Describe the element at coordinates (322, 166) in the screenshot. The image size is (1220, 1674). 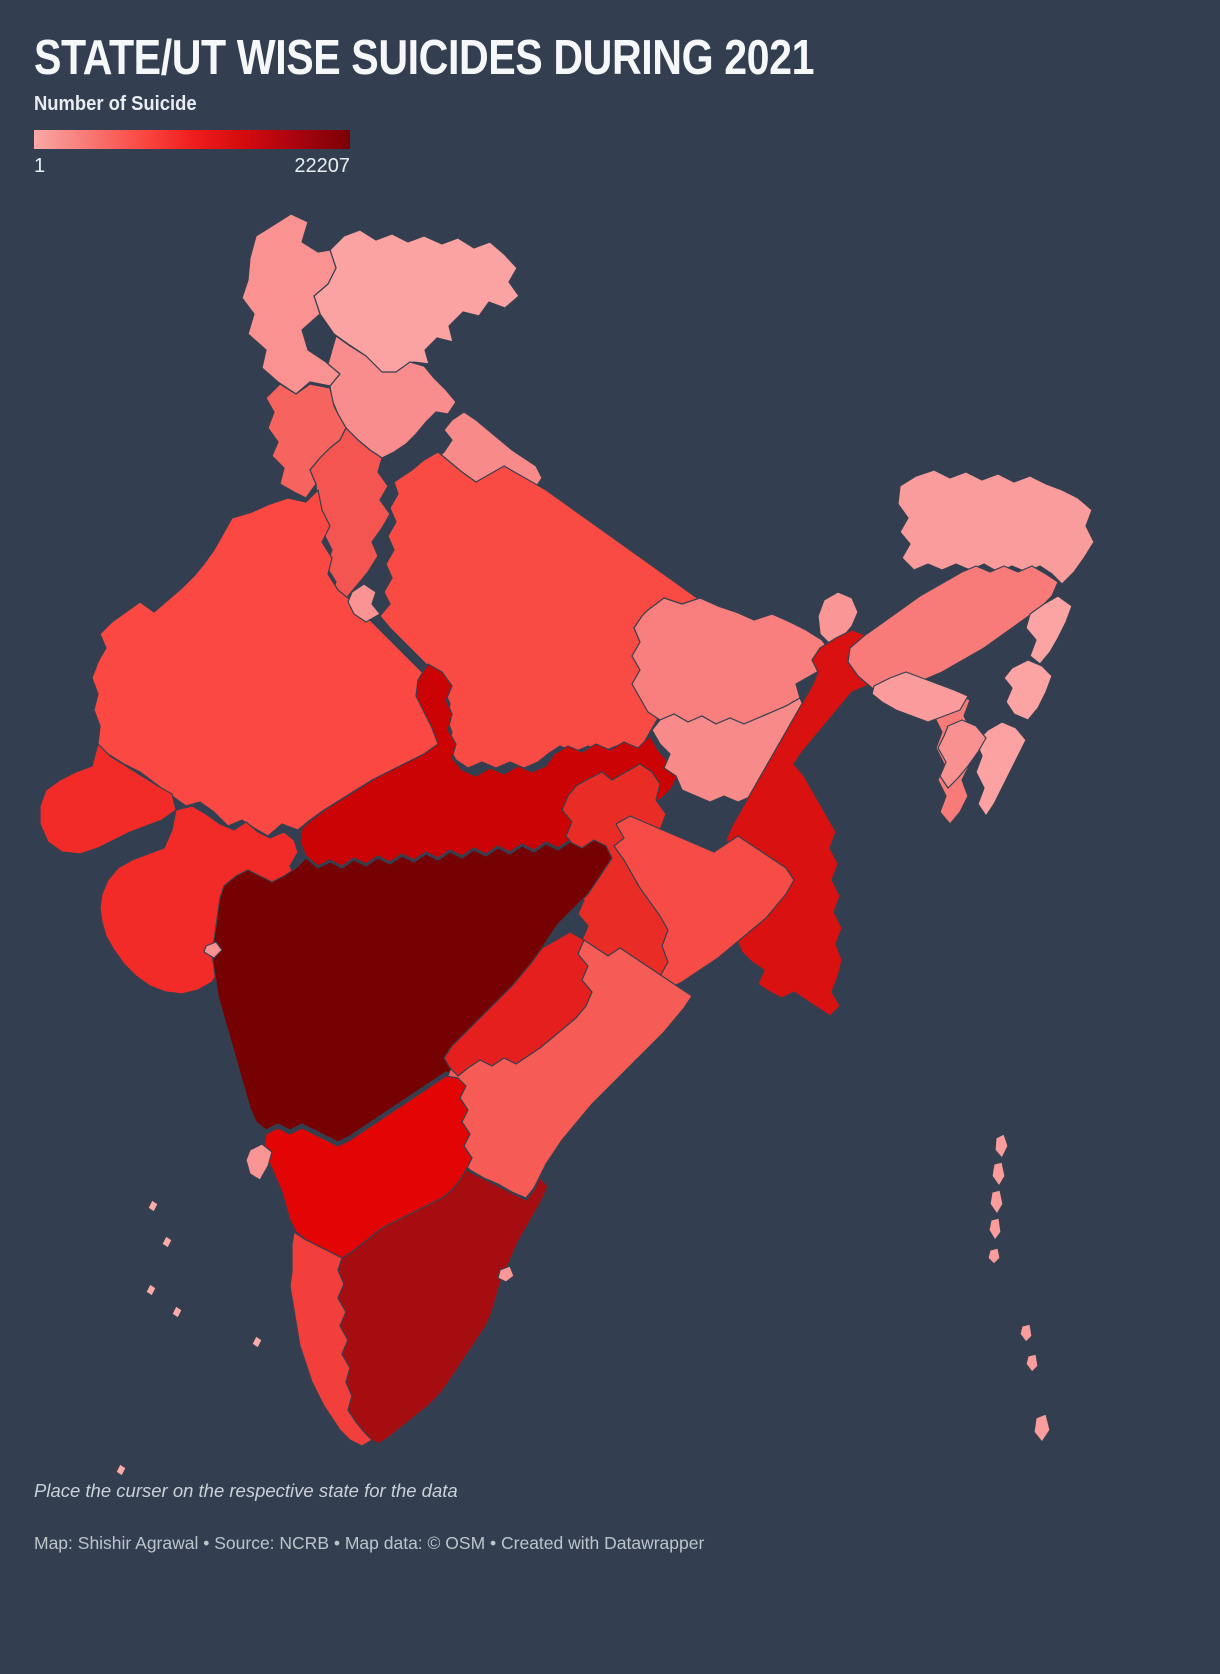
I see `legend-max-value: 22207` at that location.